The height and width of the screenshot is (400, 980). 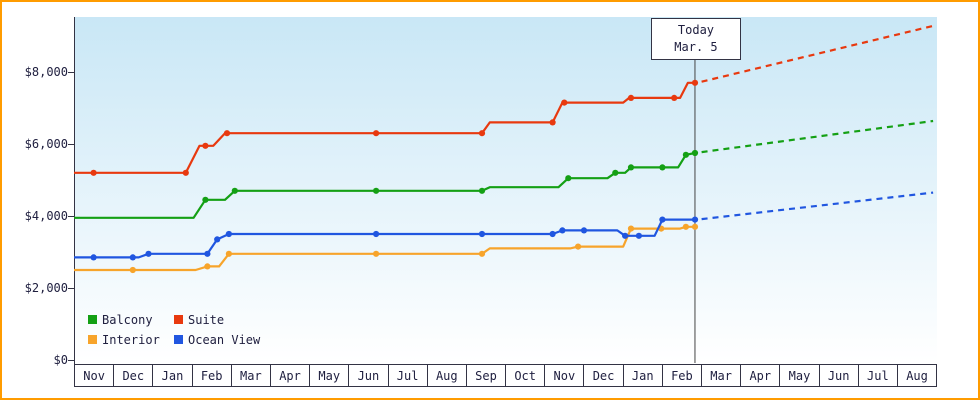 I want to click on today-date: Mar. 5, so click(x=696, y=47).